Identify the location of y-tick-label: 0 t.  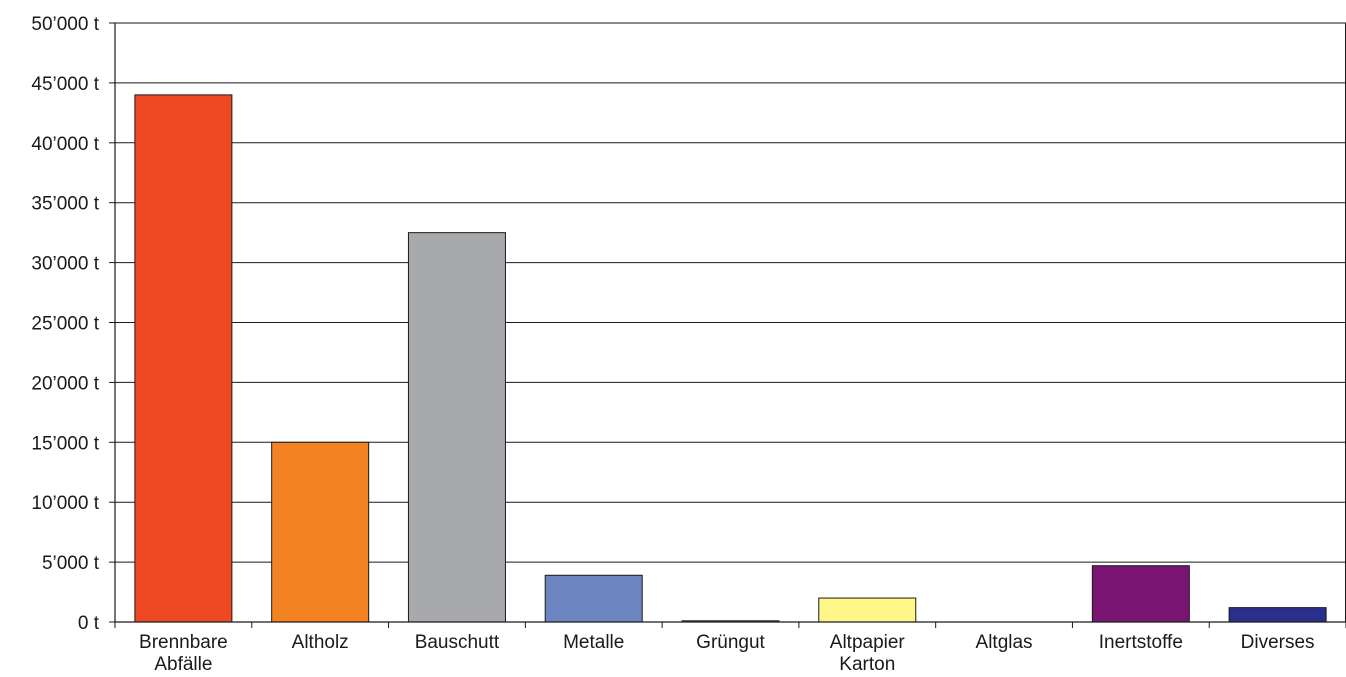
(89, 623).